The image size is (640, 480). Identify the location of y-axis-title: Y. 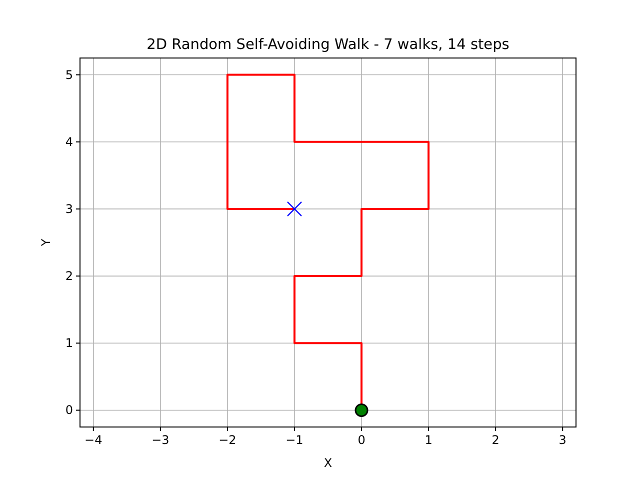
(46, 243).